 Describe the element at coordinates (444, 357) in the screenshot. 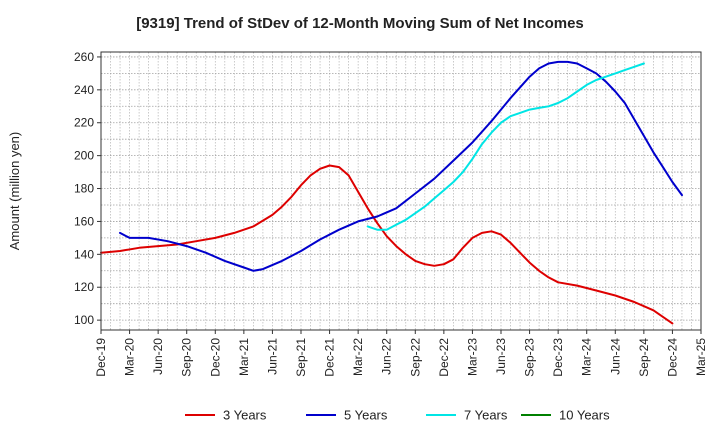

I see `x-tick-label: Dec-22` at that location.